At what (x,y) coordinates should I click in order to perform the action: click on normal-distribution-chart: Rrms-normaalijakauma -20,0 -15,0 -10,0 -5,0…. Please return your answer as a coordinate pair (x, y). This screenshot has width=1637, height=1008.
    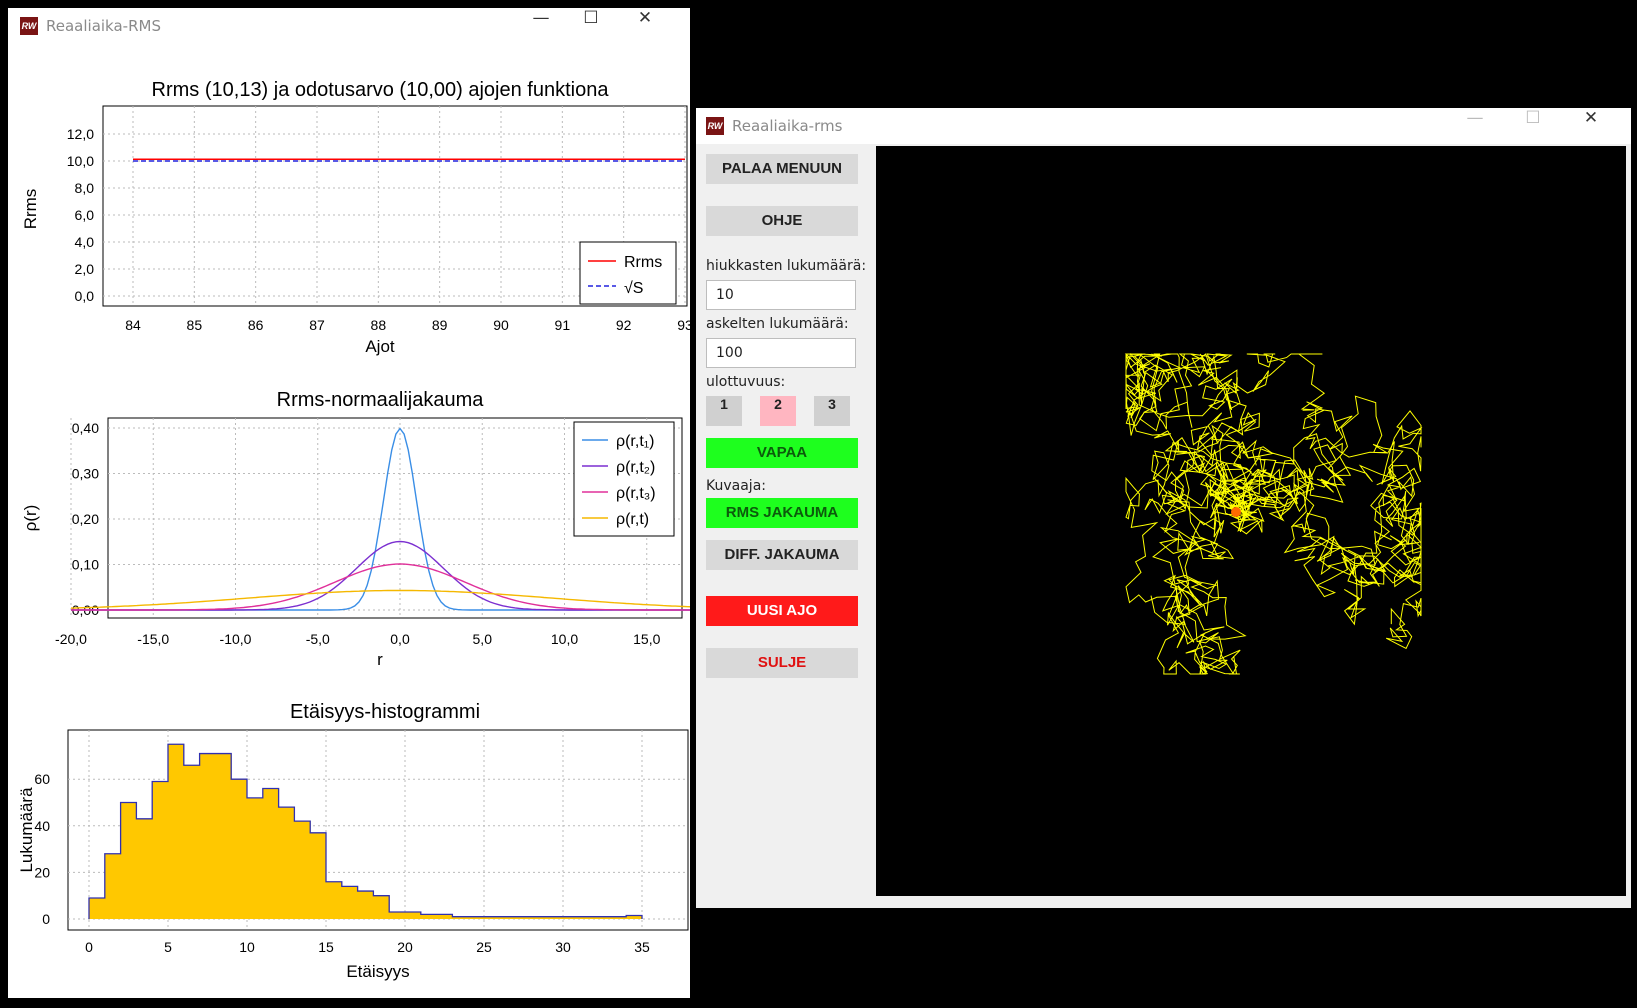
    Looking at the image, I should click on (355, 529).